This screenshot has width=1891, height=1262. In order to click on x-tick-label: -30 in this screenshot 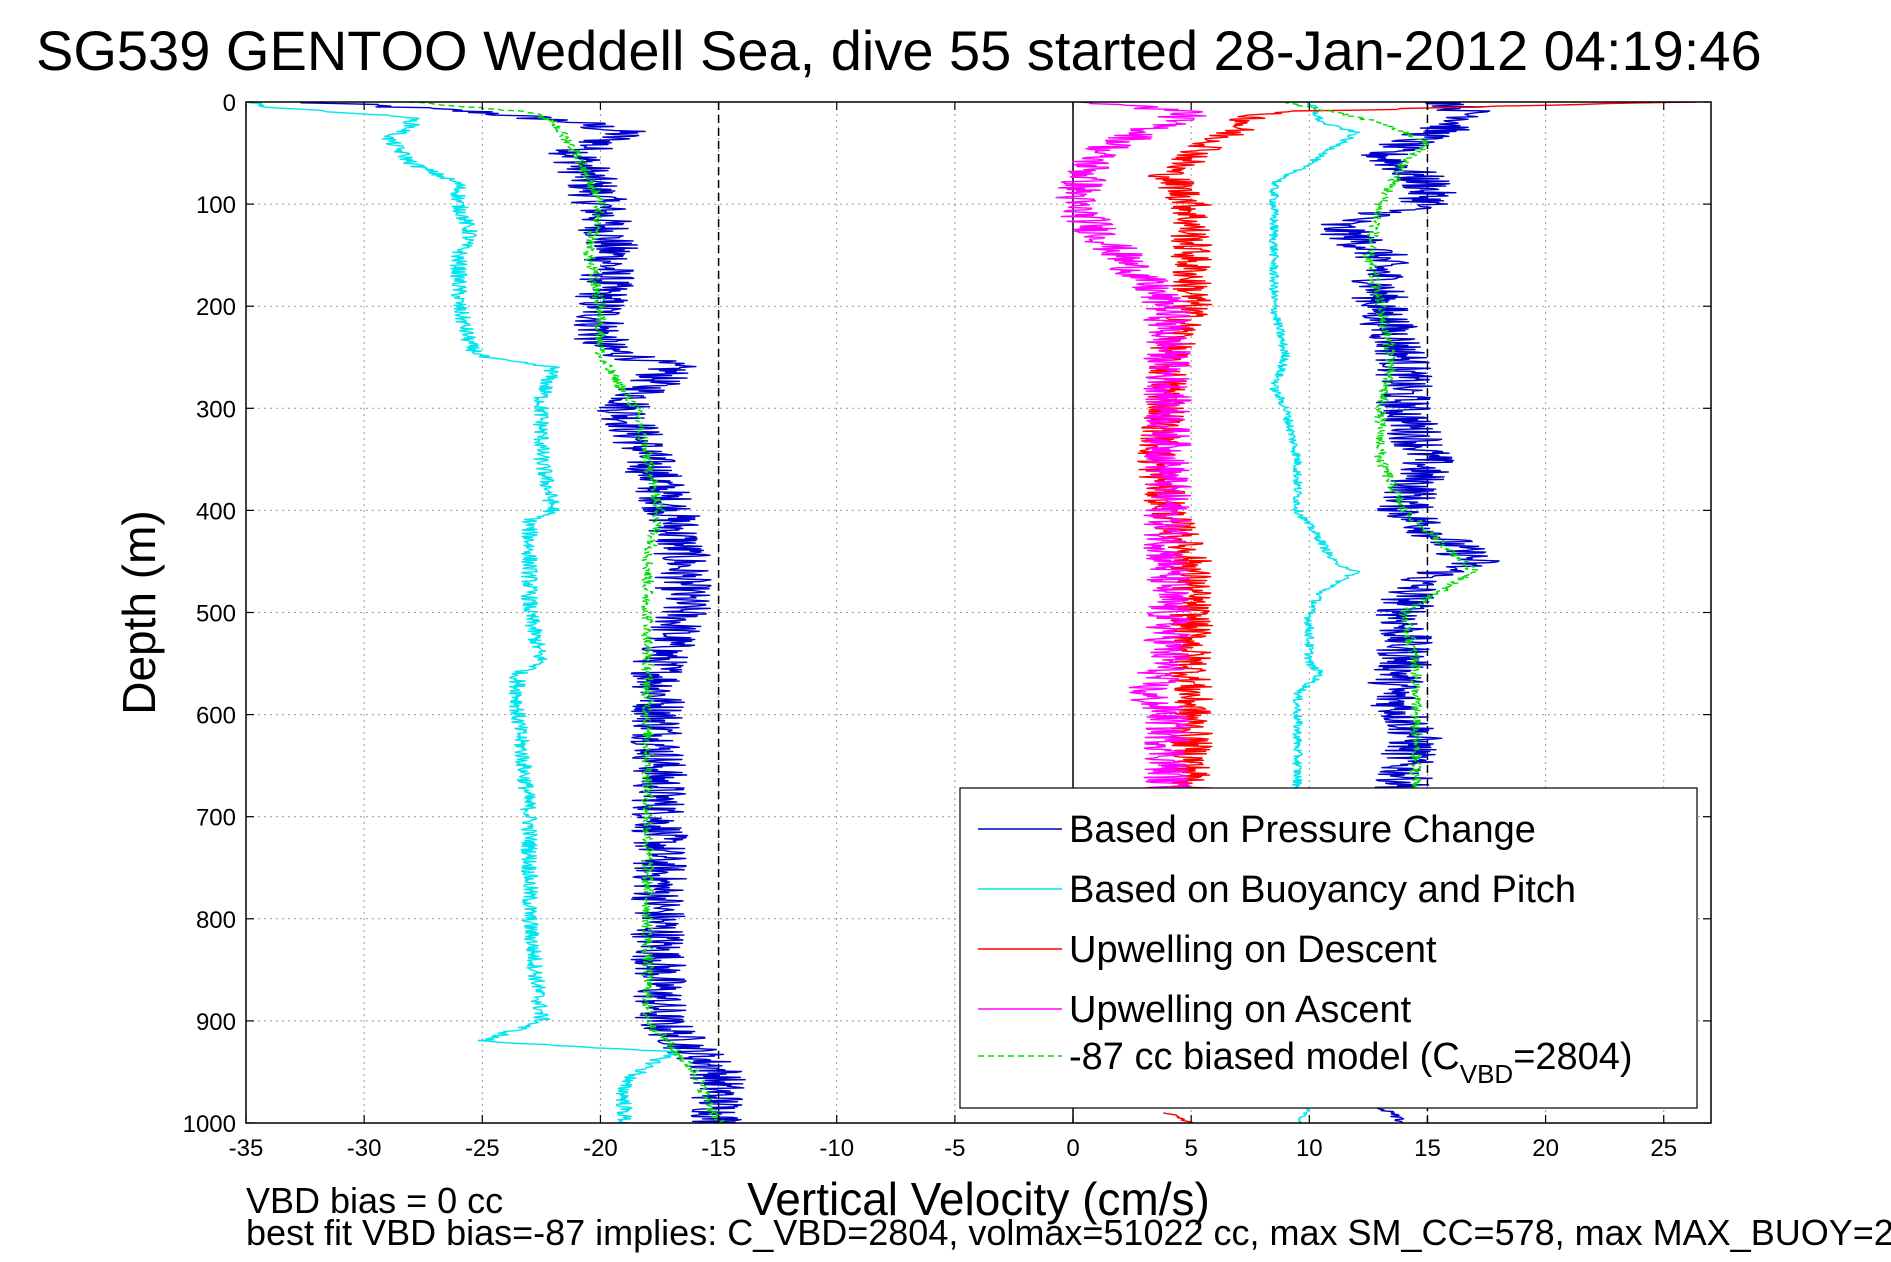, I will do `click(364, 1148)`.